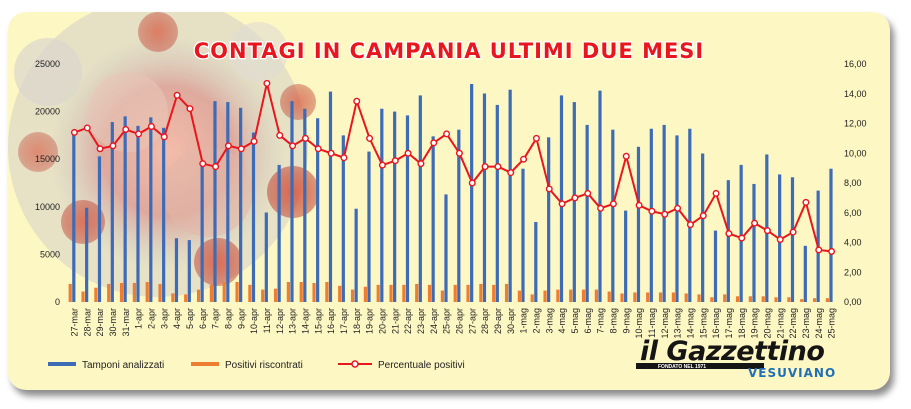 Image resolution: width=911 pixels, height=409 pixels. I want to click on x-tick-label: 2-apr, so click(151, 318).